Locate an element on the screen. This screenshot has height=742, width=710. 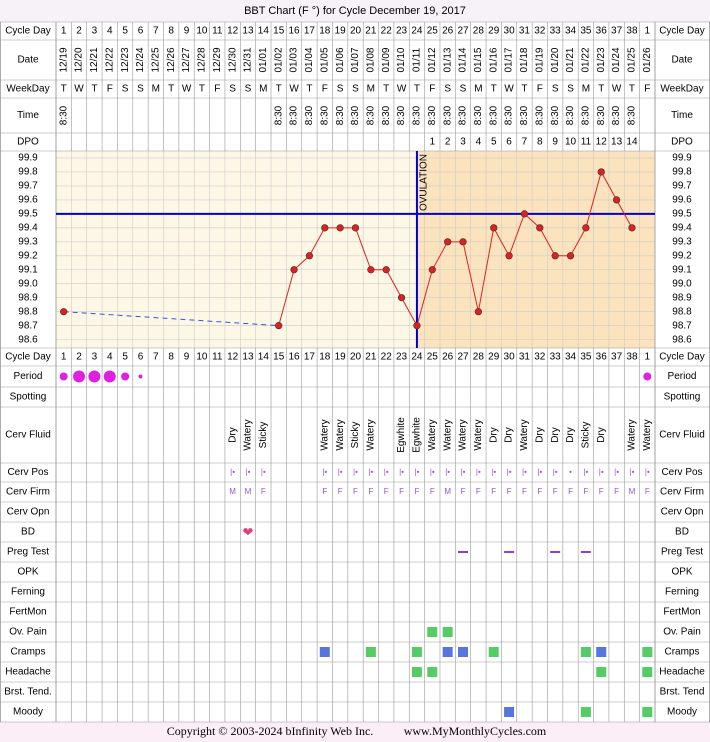
cycle-days: 23 is located at coordinates (402, 31).